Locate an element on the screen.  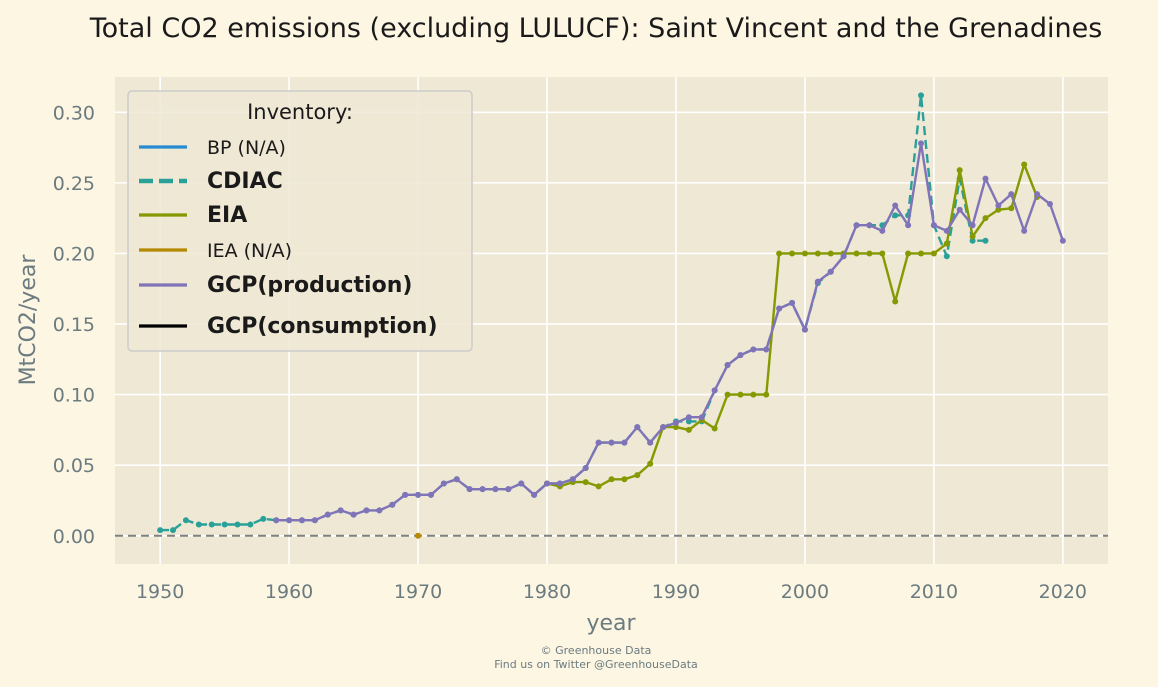
x-tick-label: 1980 is located at coordinates (547, 592).